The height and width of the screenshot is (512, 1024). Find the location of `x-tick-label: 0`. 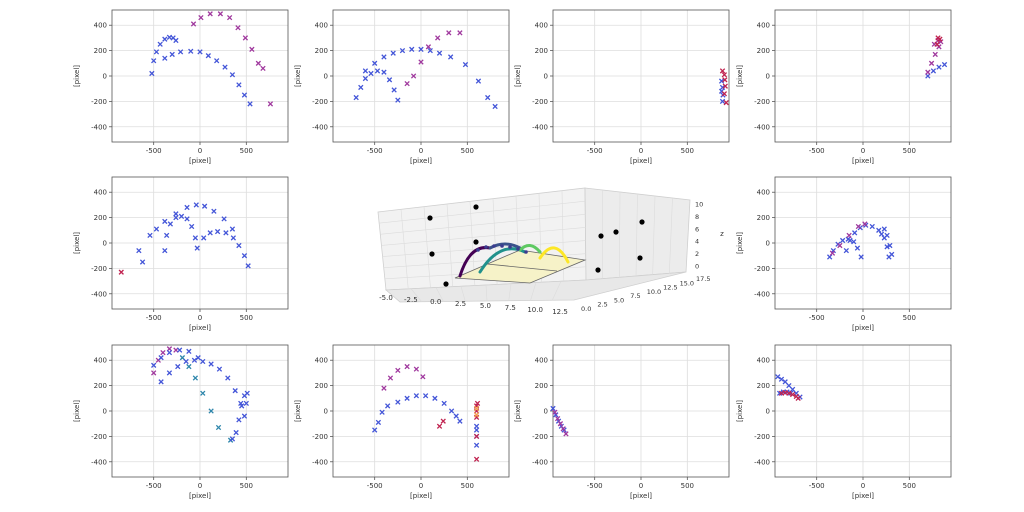

x-tick-label: 0 is located at coordinates (641, 486).